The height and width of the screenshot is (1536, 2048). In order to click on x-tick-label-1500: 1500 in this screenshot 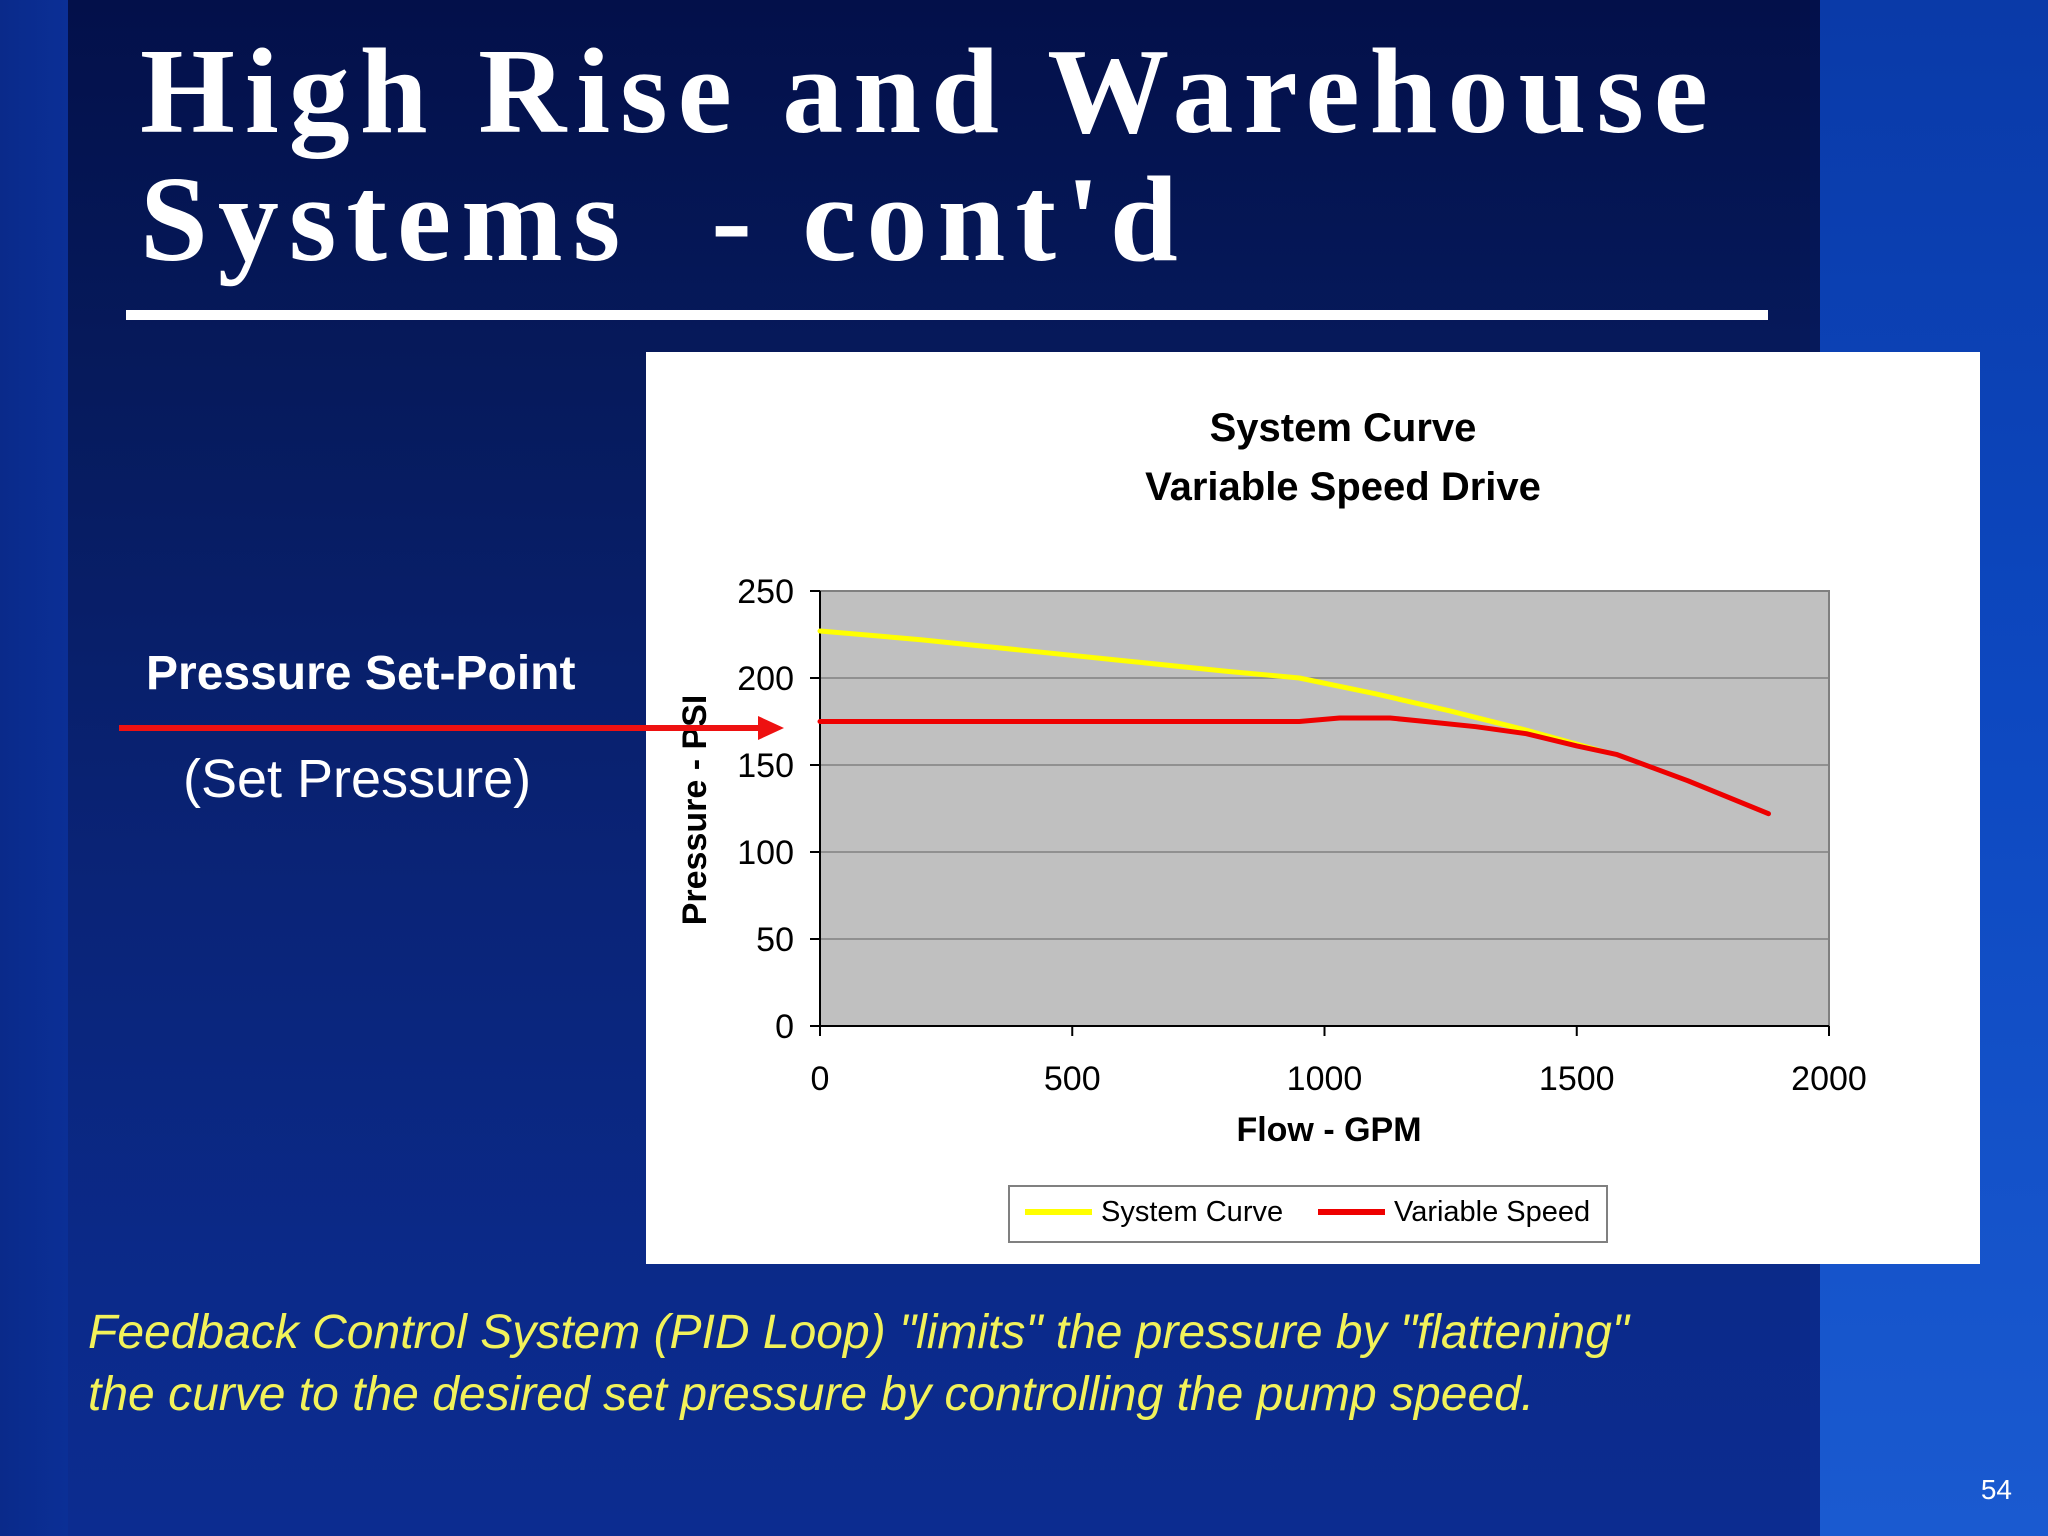, I will do `click(1577, 1079)`.